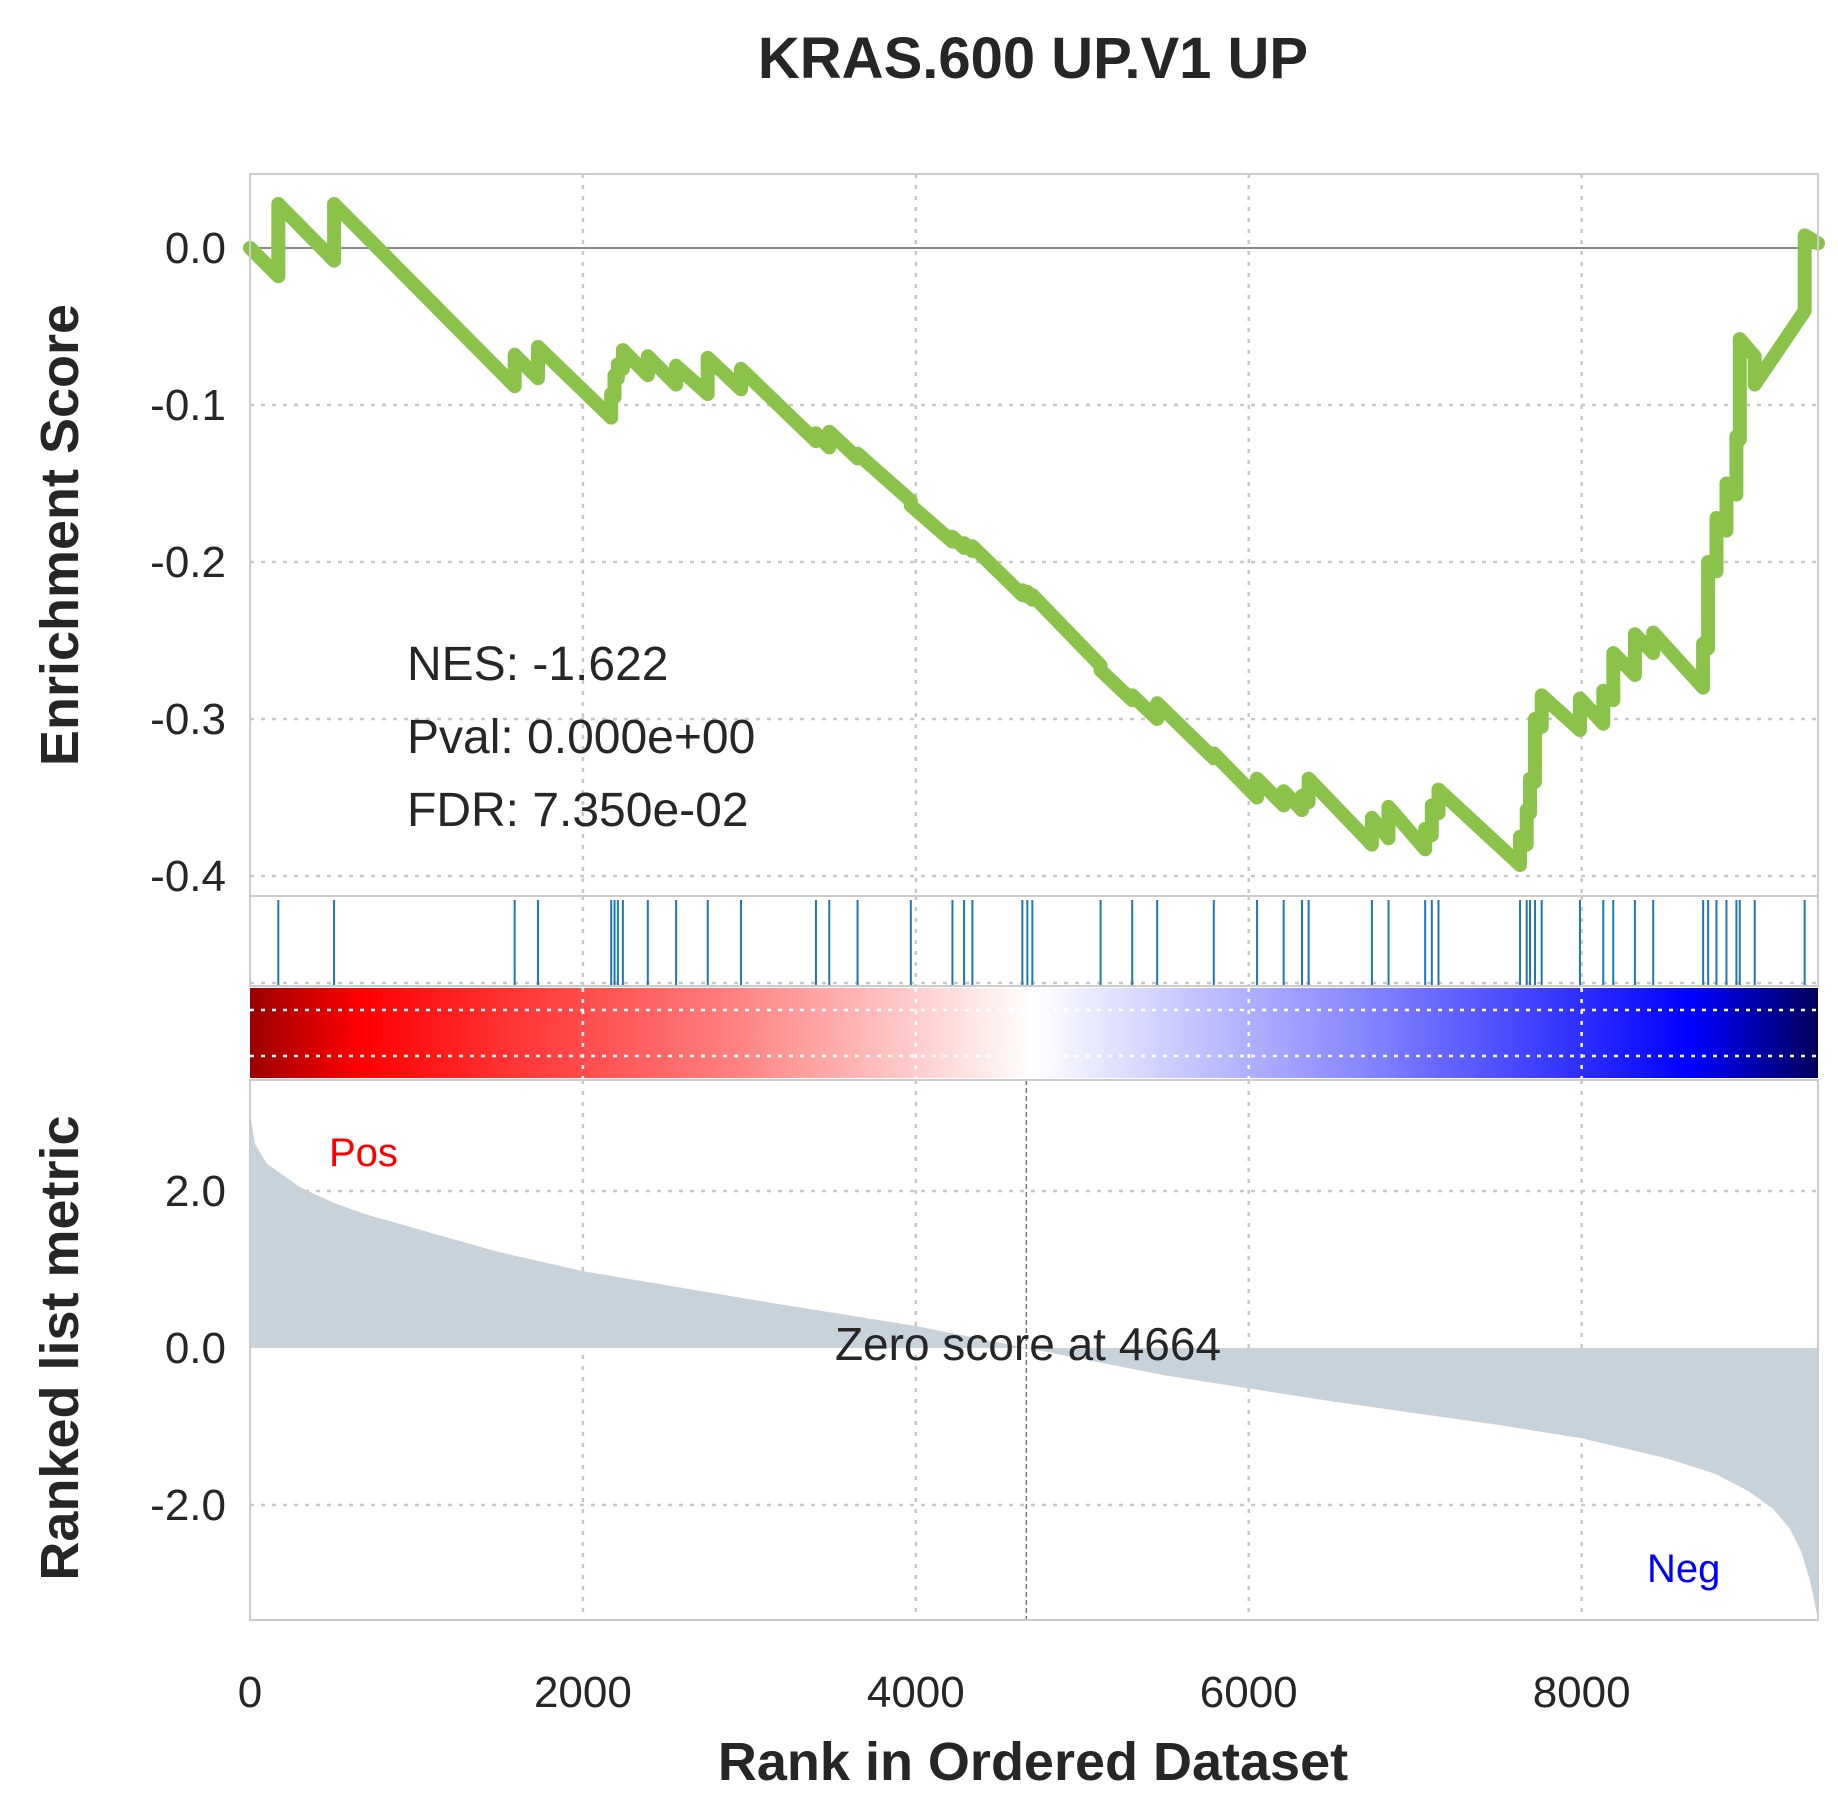 Image resolution: width=1838 pixels, height=1816 pixels. Describe the element at coordinates (537, 664) in the screenshot. I see `nes-text: NES: -1.622` at that location.